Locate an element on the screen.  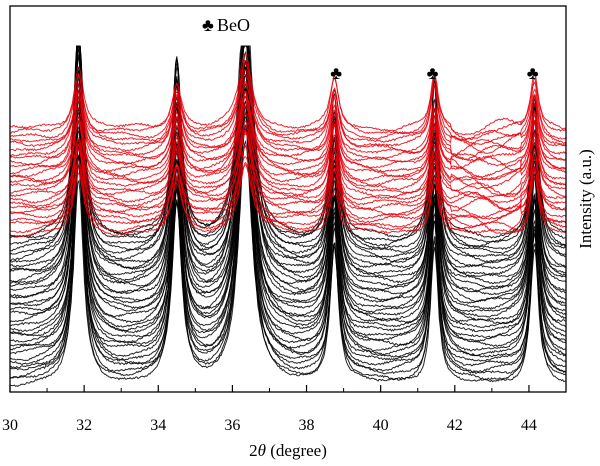
x-tick-label: 30 is located at coordinates (10, 425).